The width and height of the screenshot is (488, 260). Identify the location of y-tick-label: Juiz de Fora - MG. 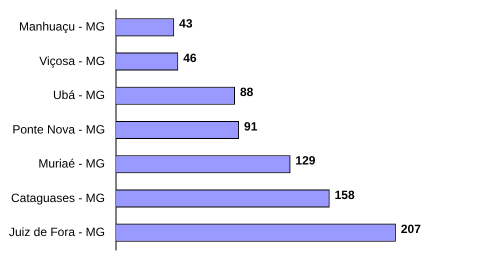
(57, 232).